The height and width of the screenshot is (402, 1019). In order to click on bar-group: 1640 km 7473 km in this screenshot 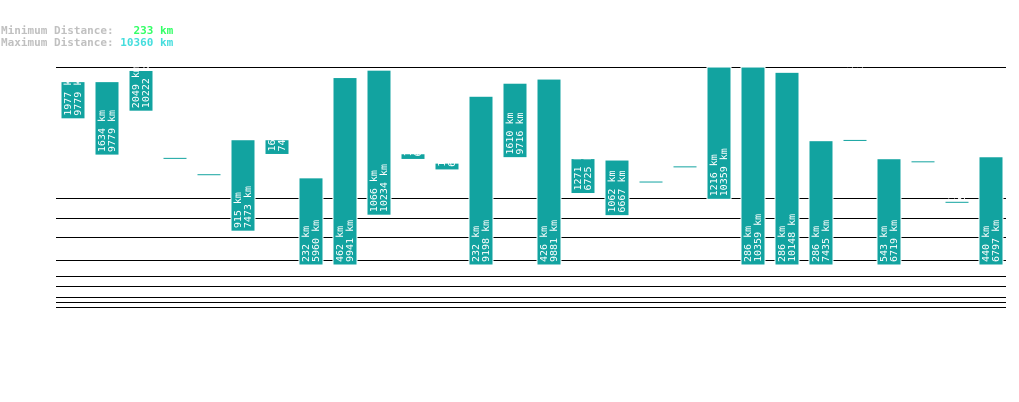, I will do `click(277, 132)`.